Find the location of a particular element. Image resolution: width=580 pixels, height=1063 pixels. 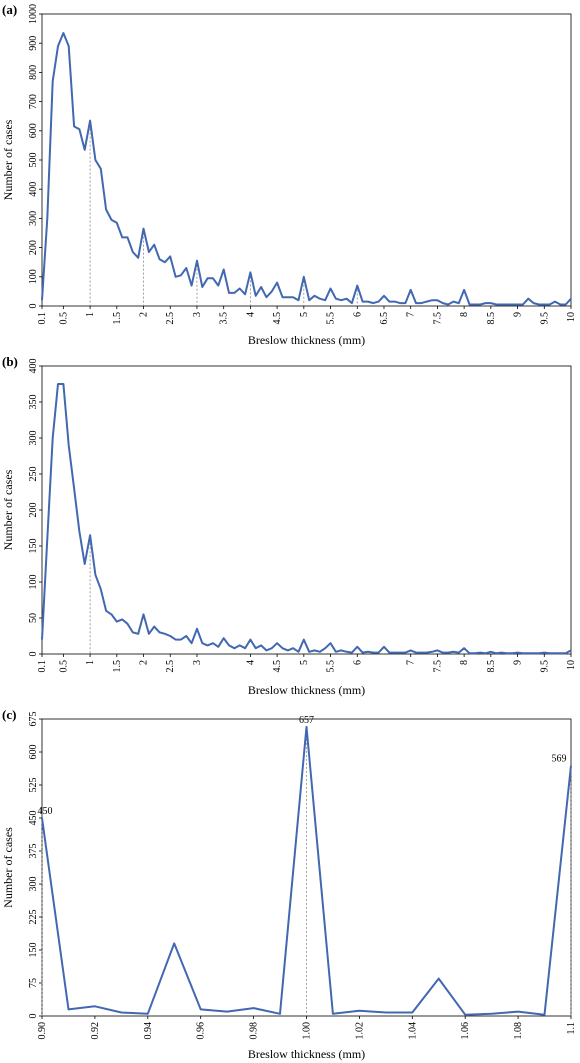

y-tick-label: 500 is located at coordinates (33, 160).